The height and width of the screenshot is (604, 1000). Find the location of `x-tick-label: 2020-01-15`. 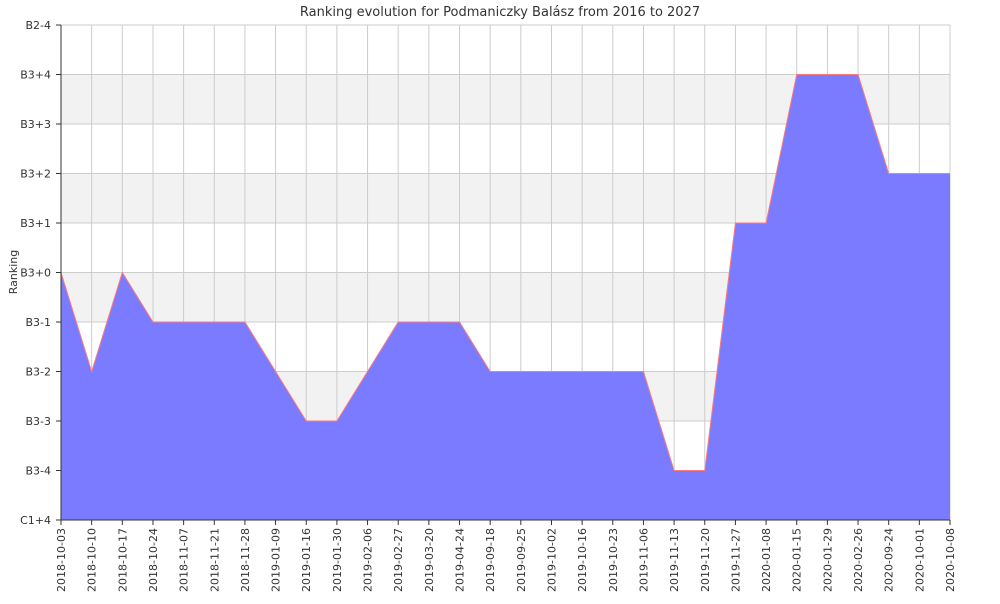

x-tick-label: 2020-01-15 is located at coordinates (797, 560).